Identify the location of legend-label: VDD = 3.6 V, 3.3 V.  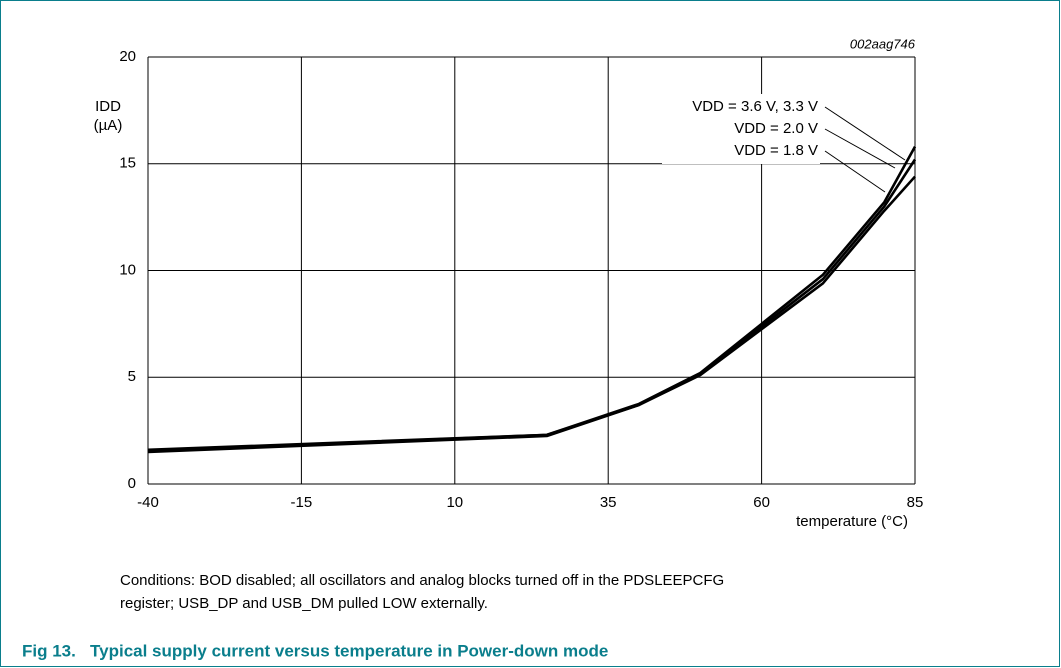
(755, 106).